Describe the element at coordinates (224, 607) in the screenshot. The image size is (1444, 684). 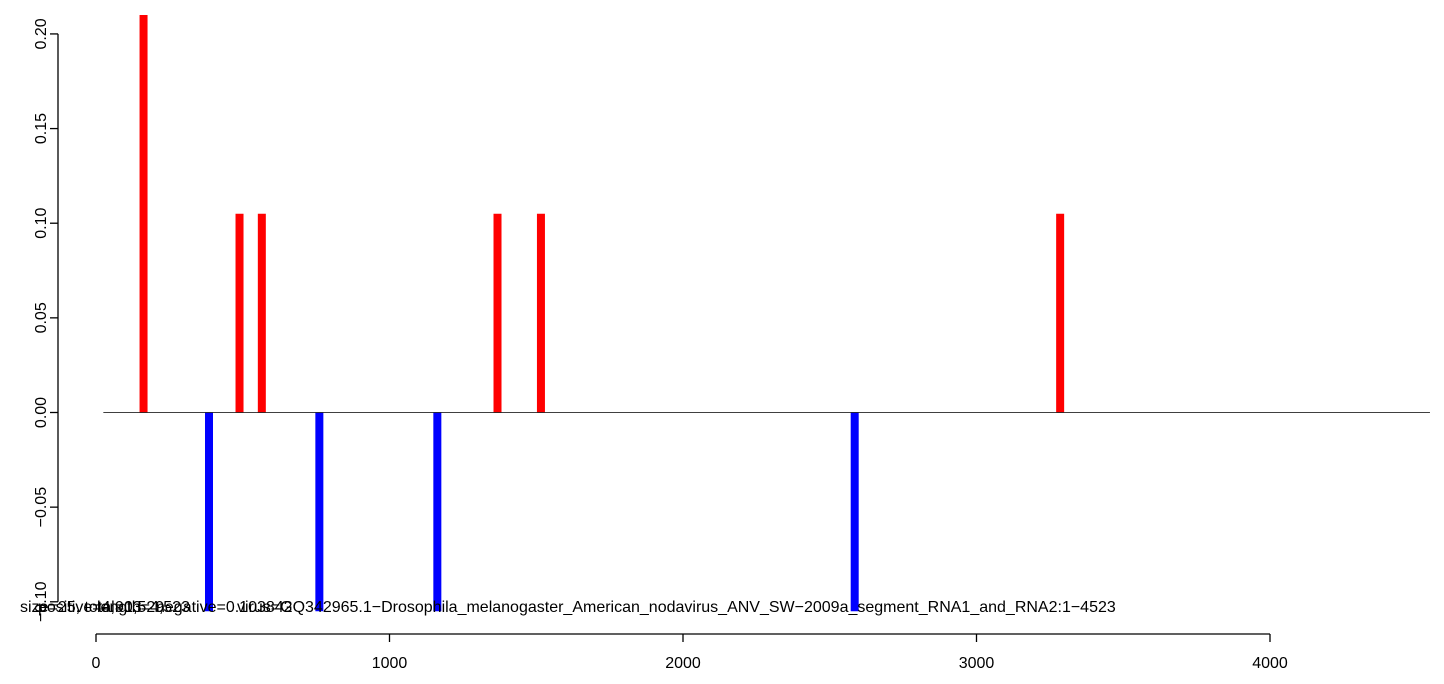
I see `annotation-negative: negative=0.103842` at that location.